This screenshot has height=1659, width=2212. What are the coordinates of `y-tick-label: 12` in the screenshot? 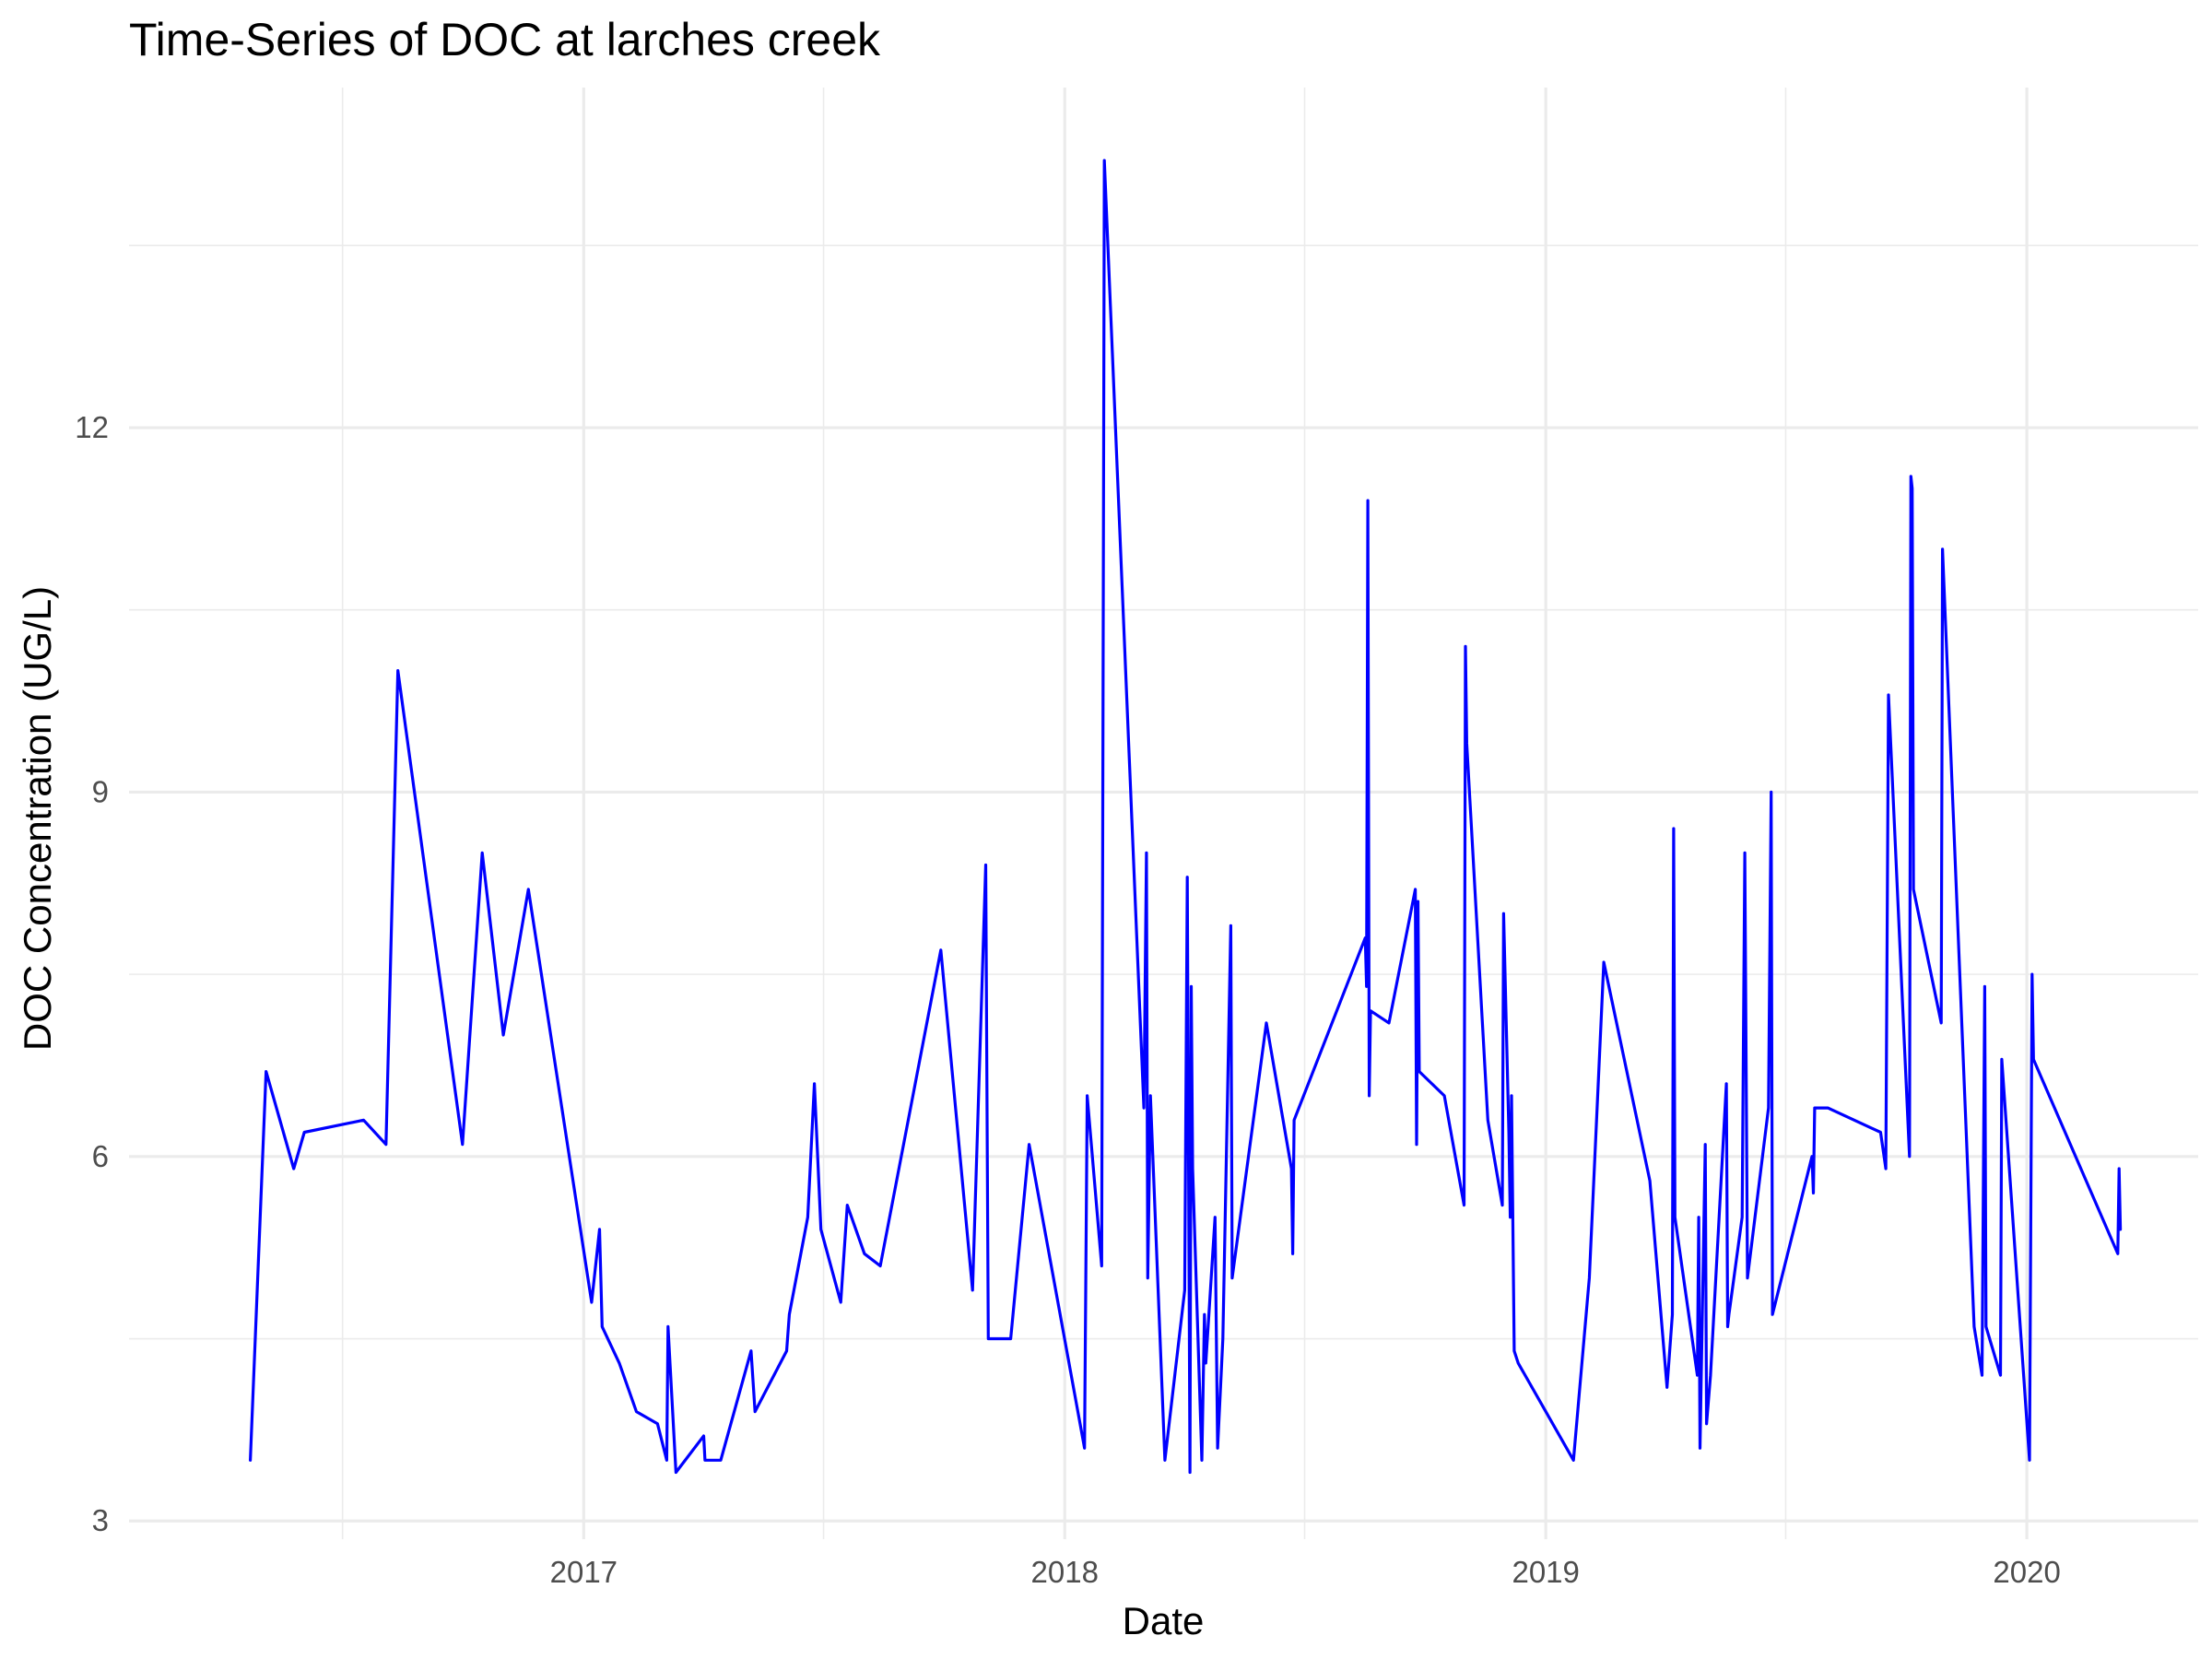 It's located at (92, 427).